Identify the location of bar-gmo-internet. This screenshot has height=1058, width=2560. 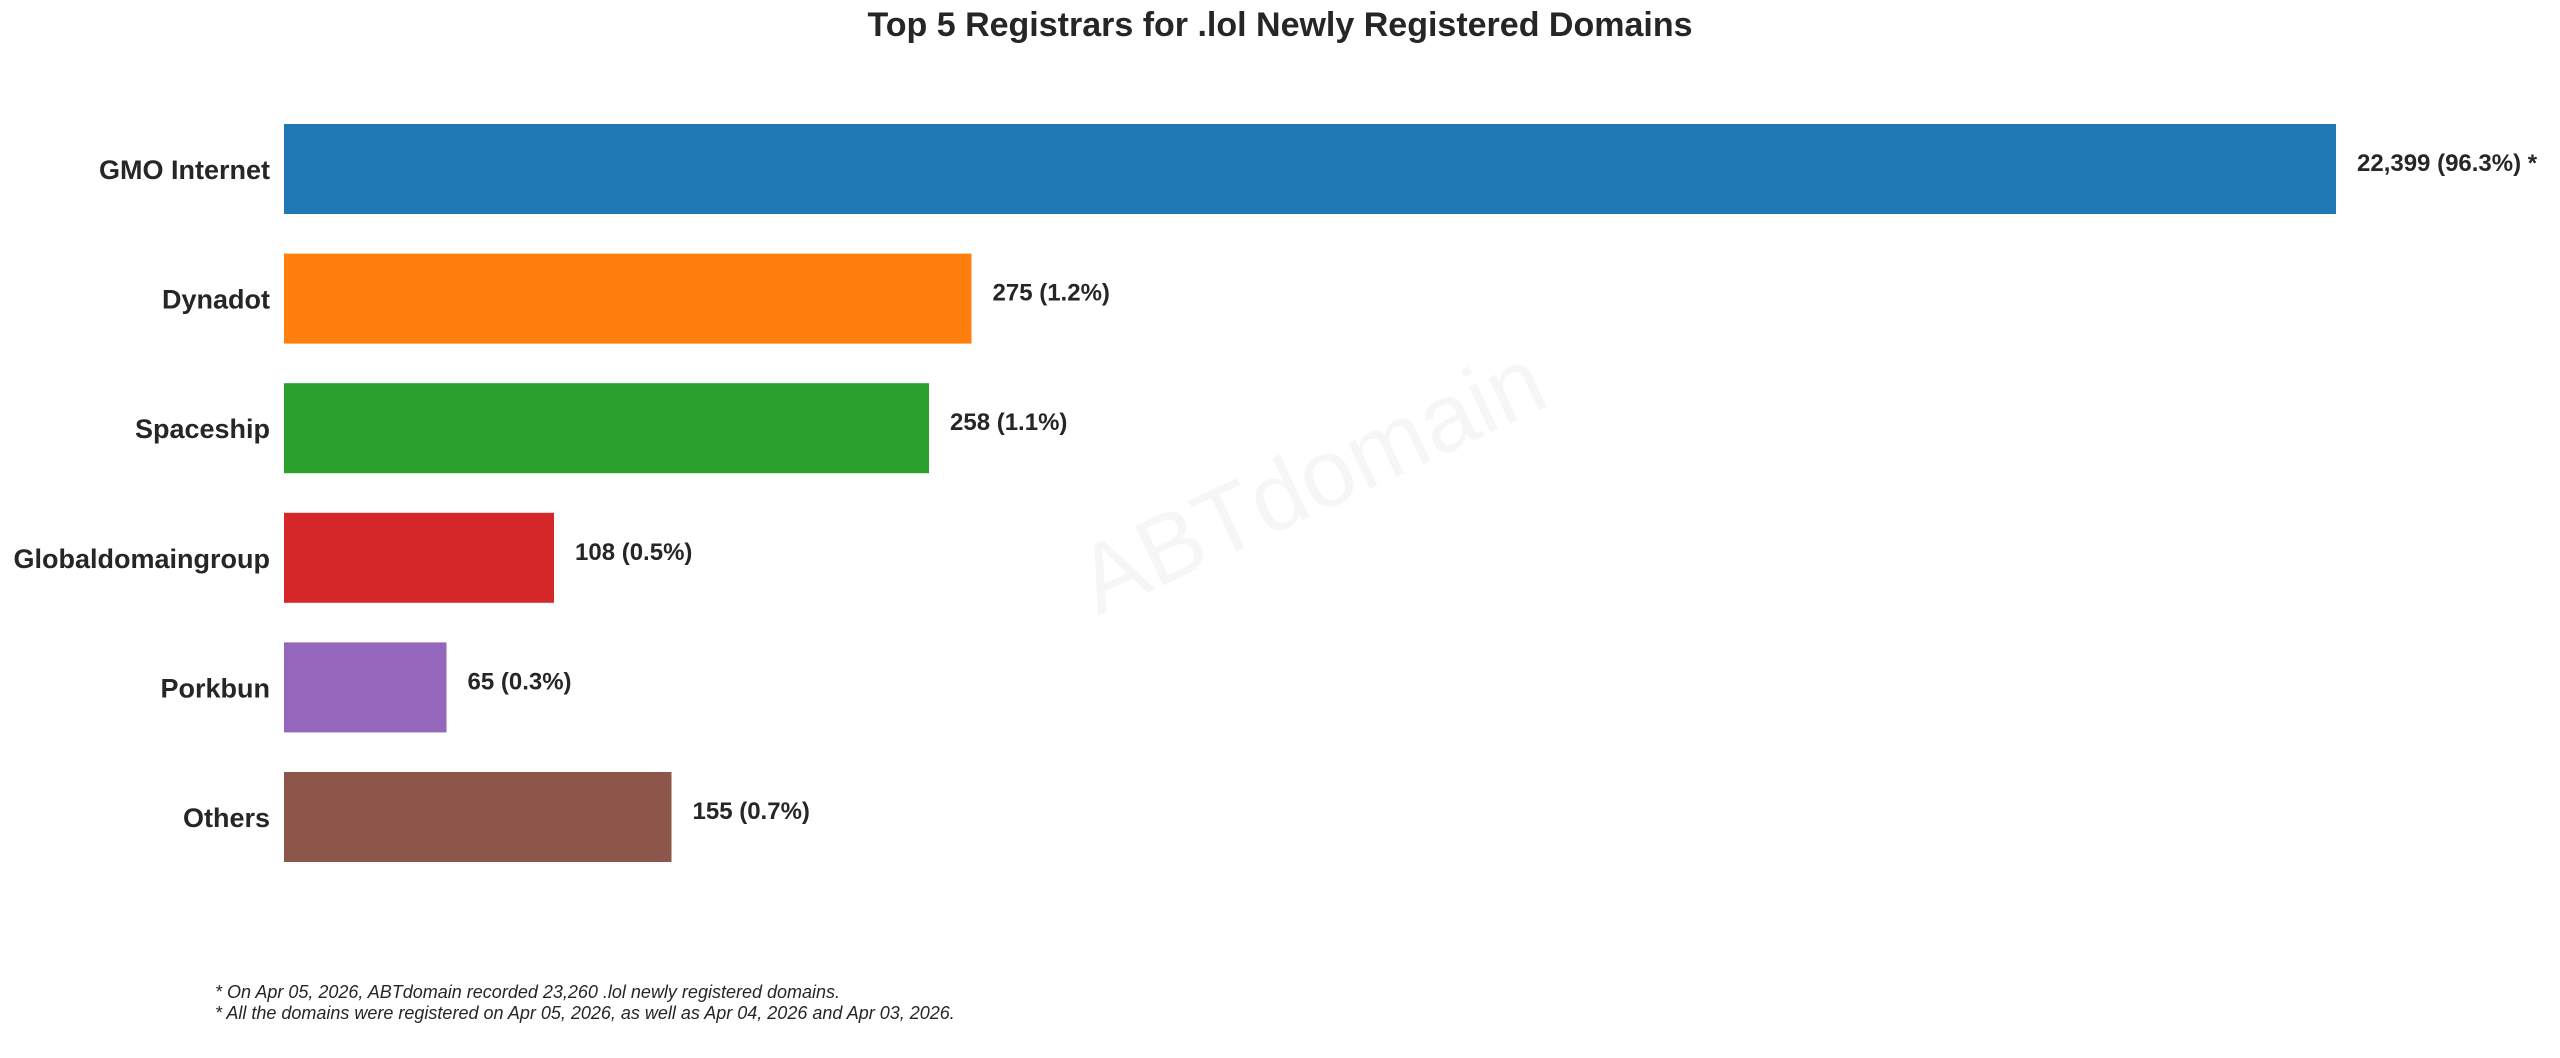
(1310, 169).